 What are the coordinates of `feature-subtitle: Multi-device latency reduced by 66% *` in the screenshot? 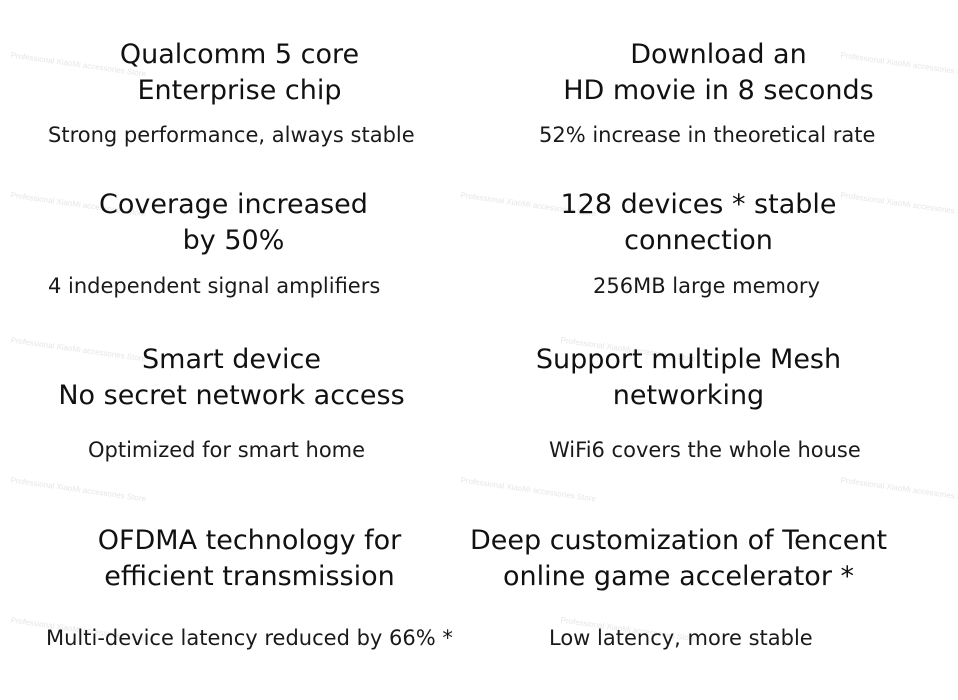 It's located at (249, 638).